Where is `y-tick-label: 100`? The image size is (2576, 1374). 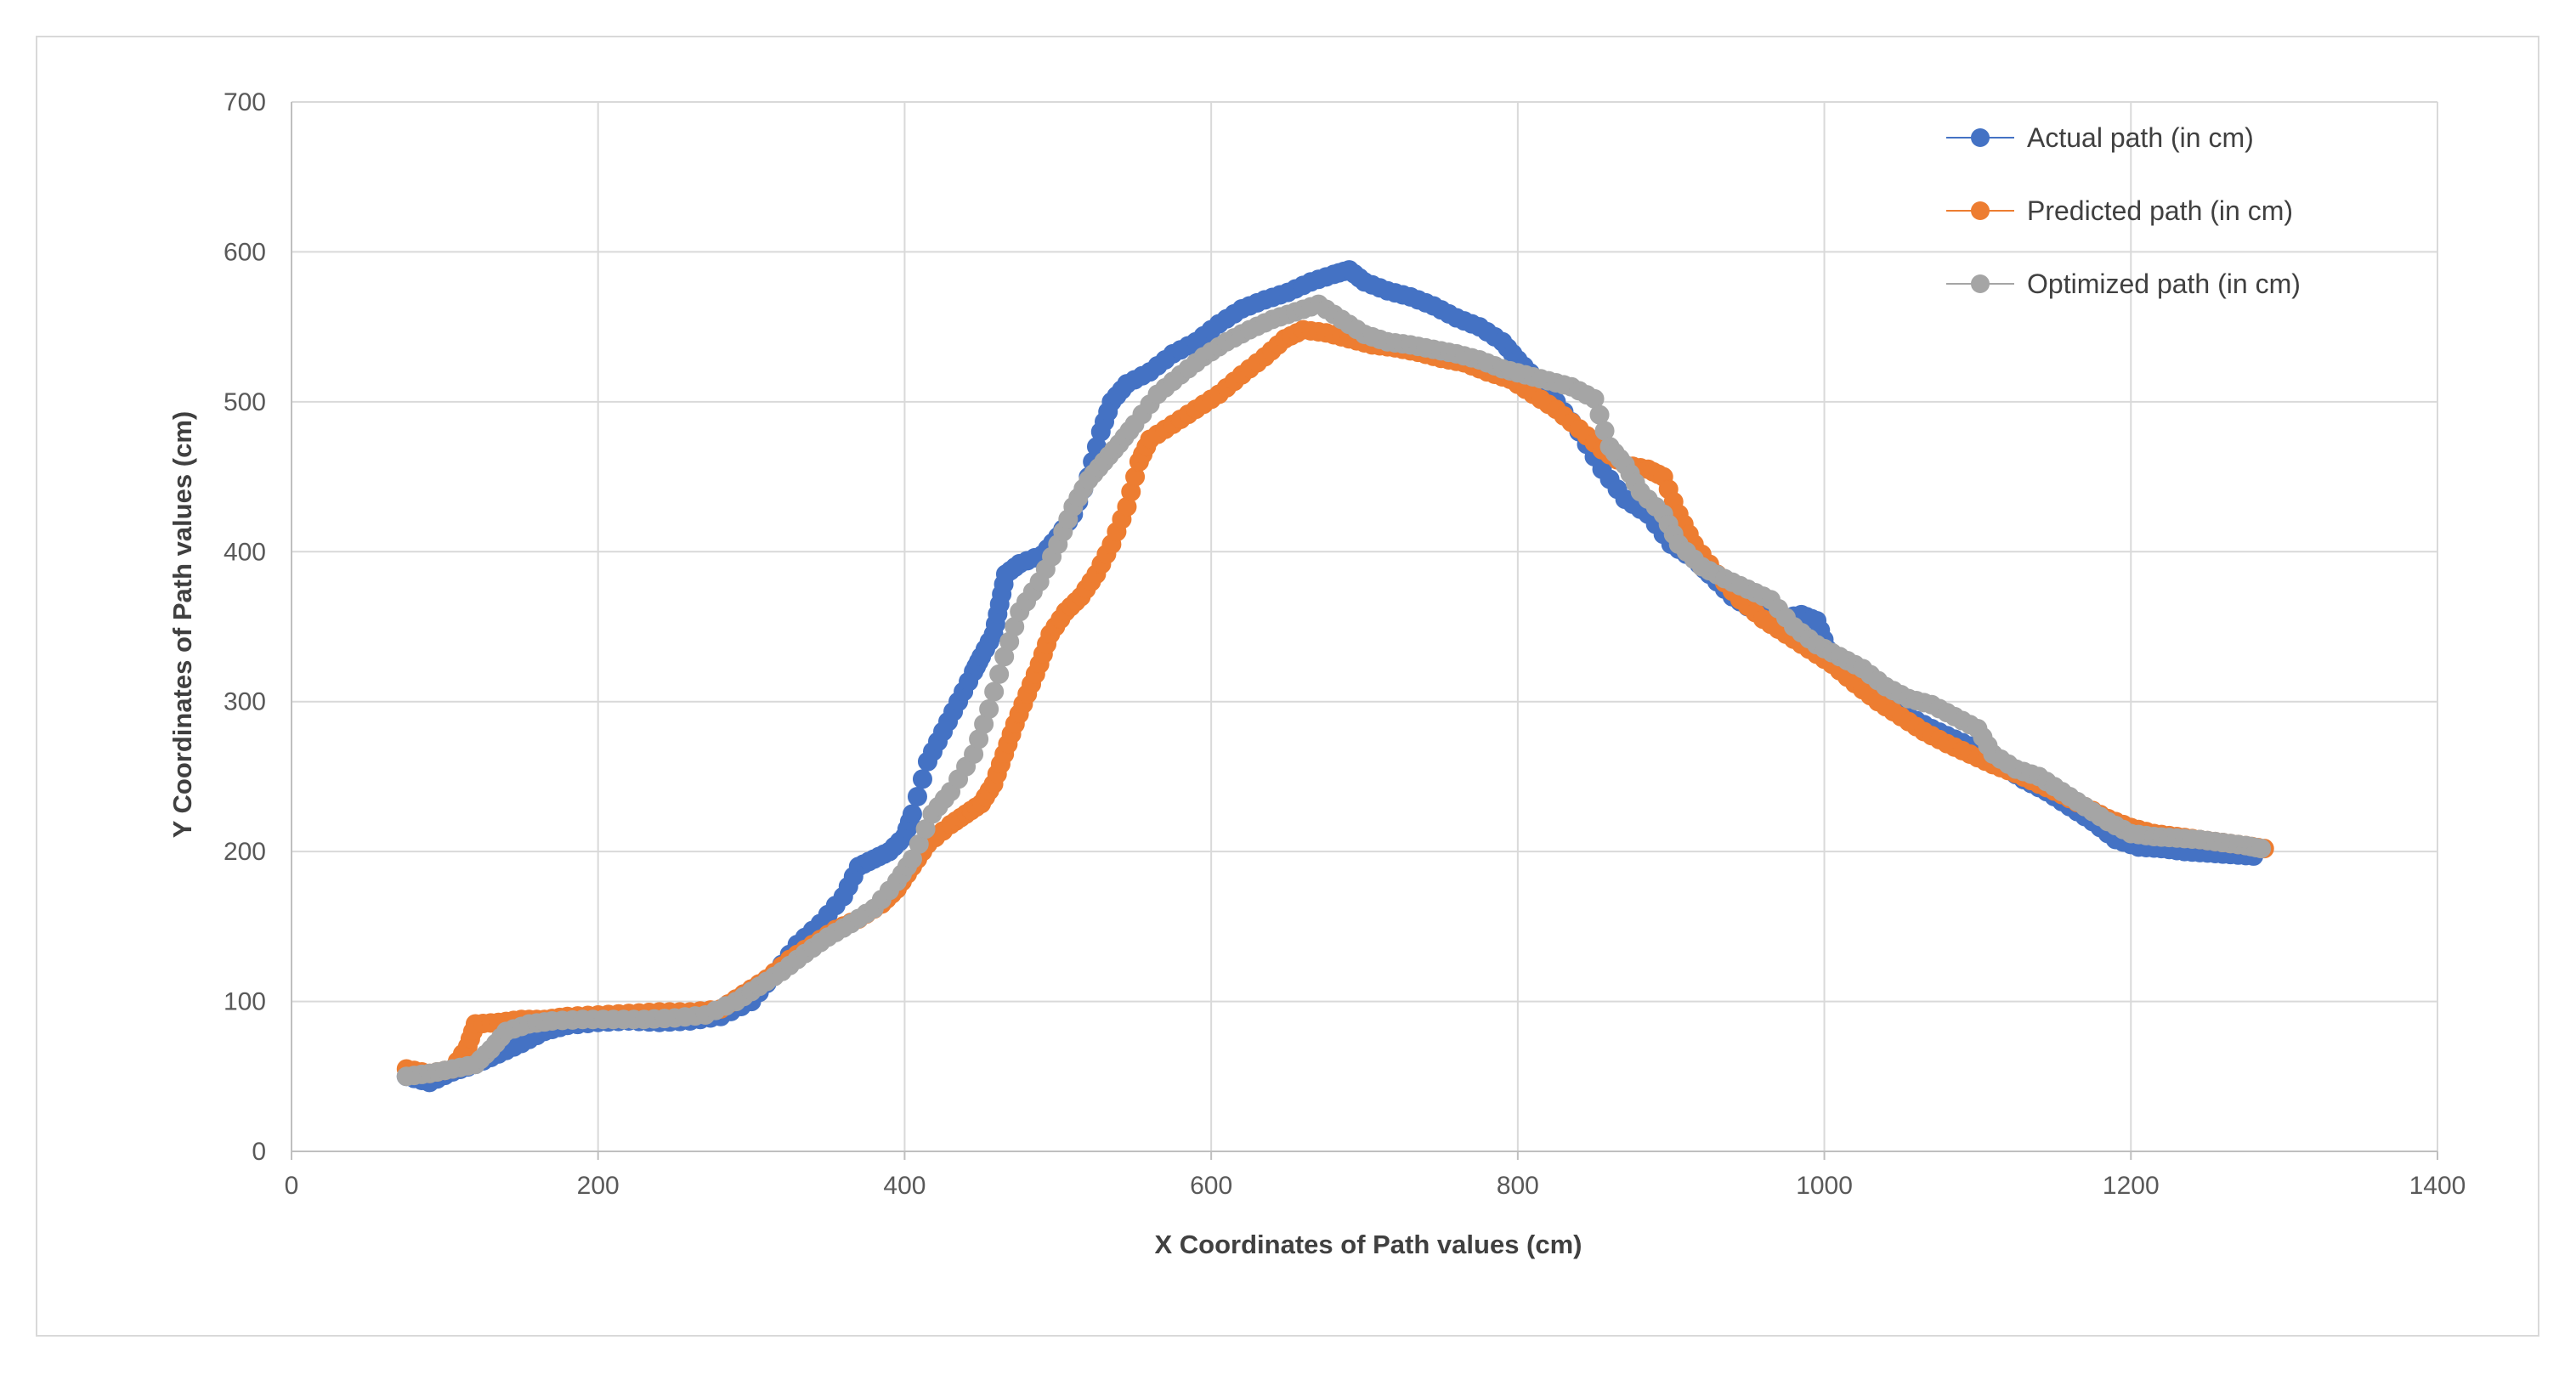 y-tick-label: 100 is located at coordinates (245, 1002).